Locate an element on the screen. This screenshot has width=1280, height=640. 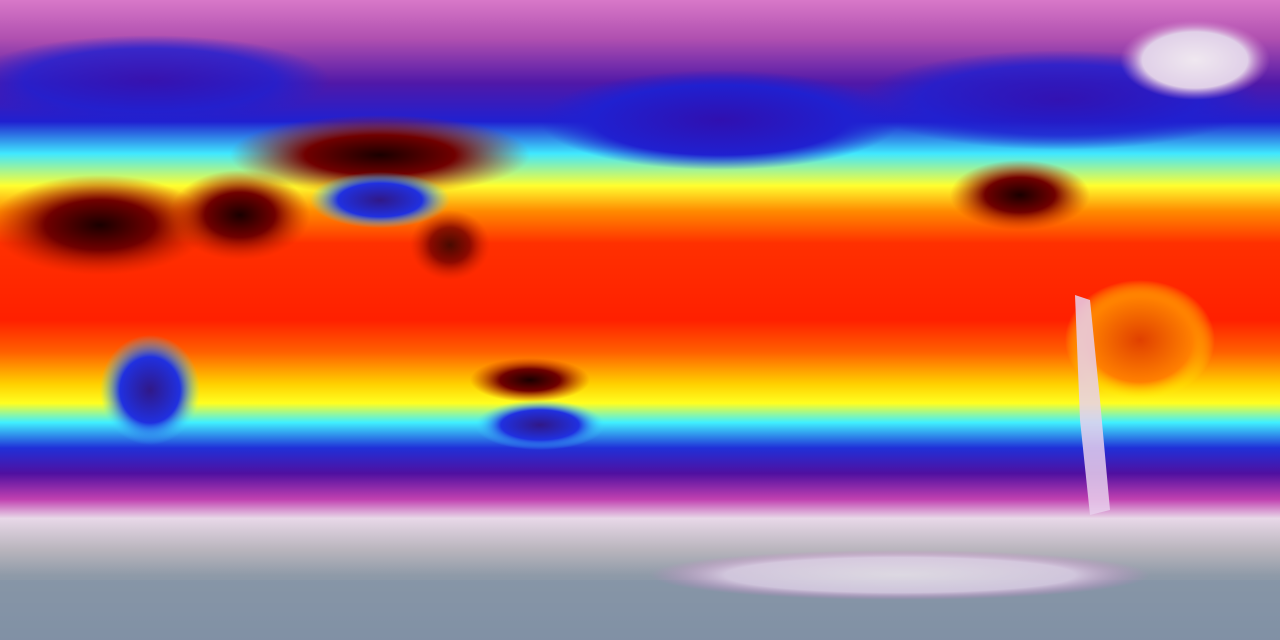
south-america-warm-region is located at coordinates (1140, 340).